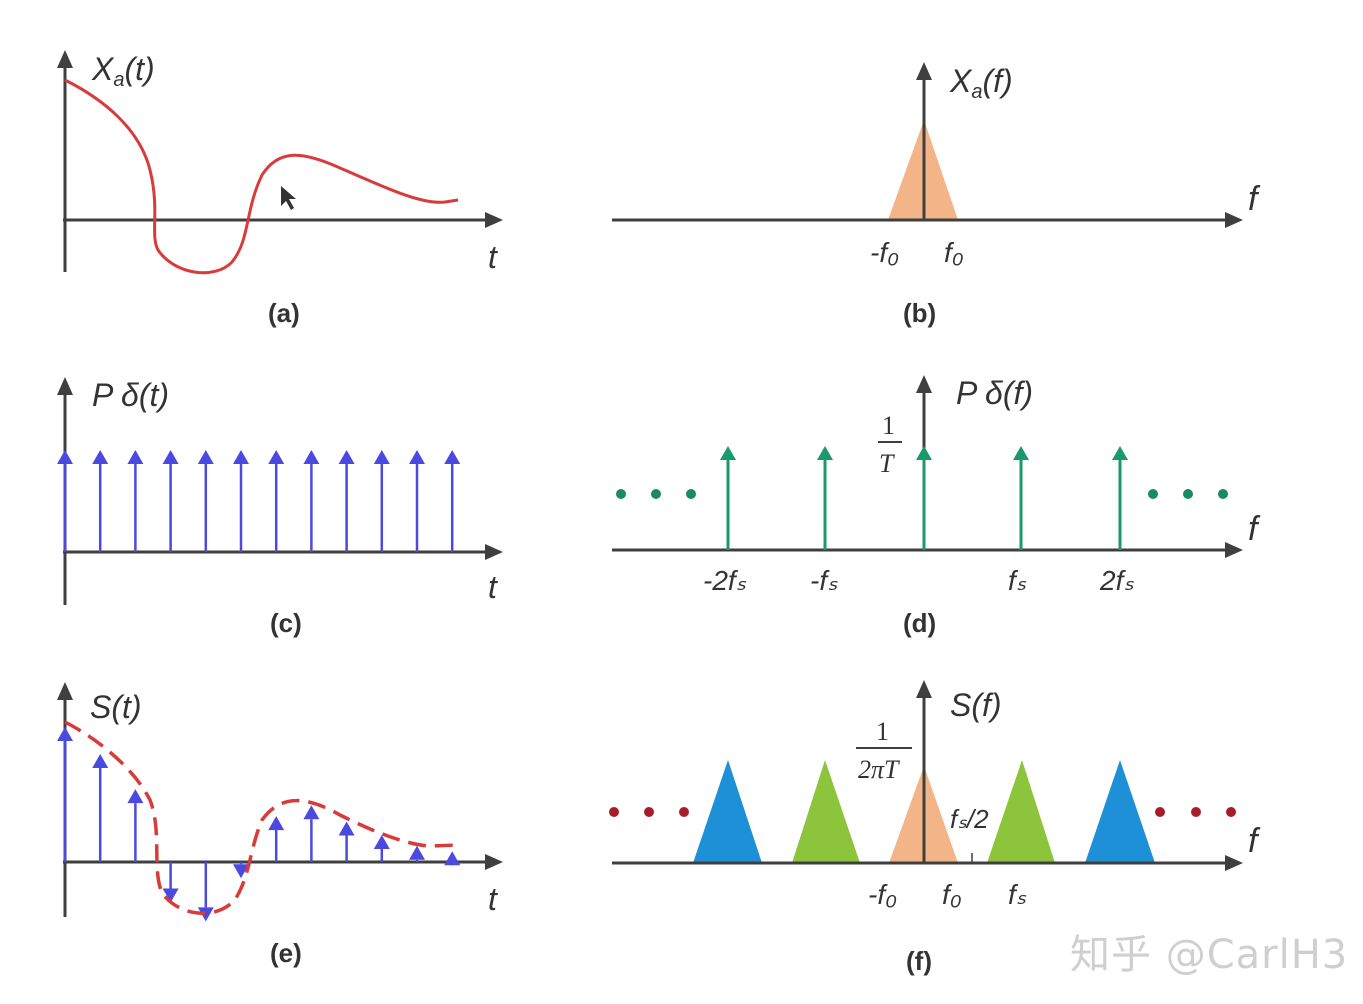 This screenshot has width=1363, height=1004. Describe the element at coordinates (976, 705) in the screenshot. I see `ylabel: S(f)` at that location.